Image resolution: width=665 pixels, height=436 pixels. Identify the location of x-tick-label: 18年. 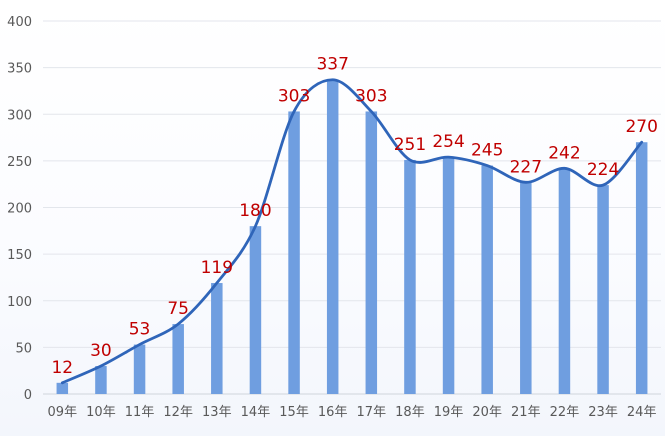
(410, 412).